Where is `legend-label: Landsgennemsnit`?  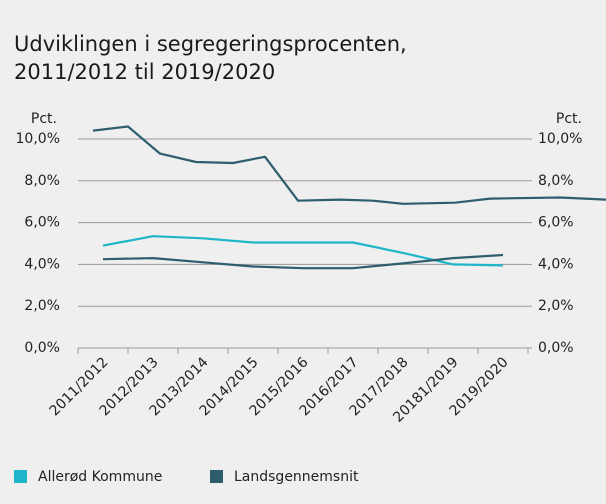 legend-label: Landsgennemsnit is located at coordinates (296, 477).